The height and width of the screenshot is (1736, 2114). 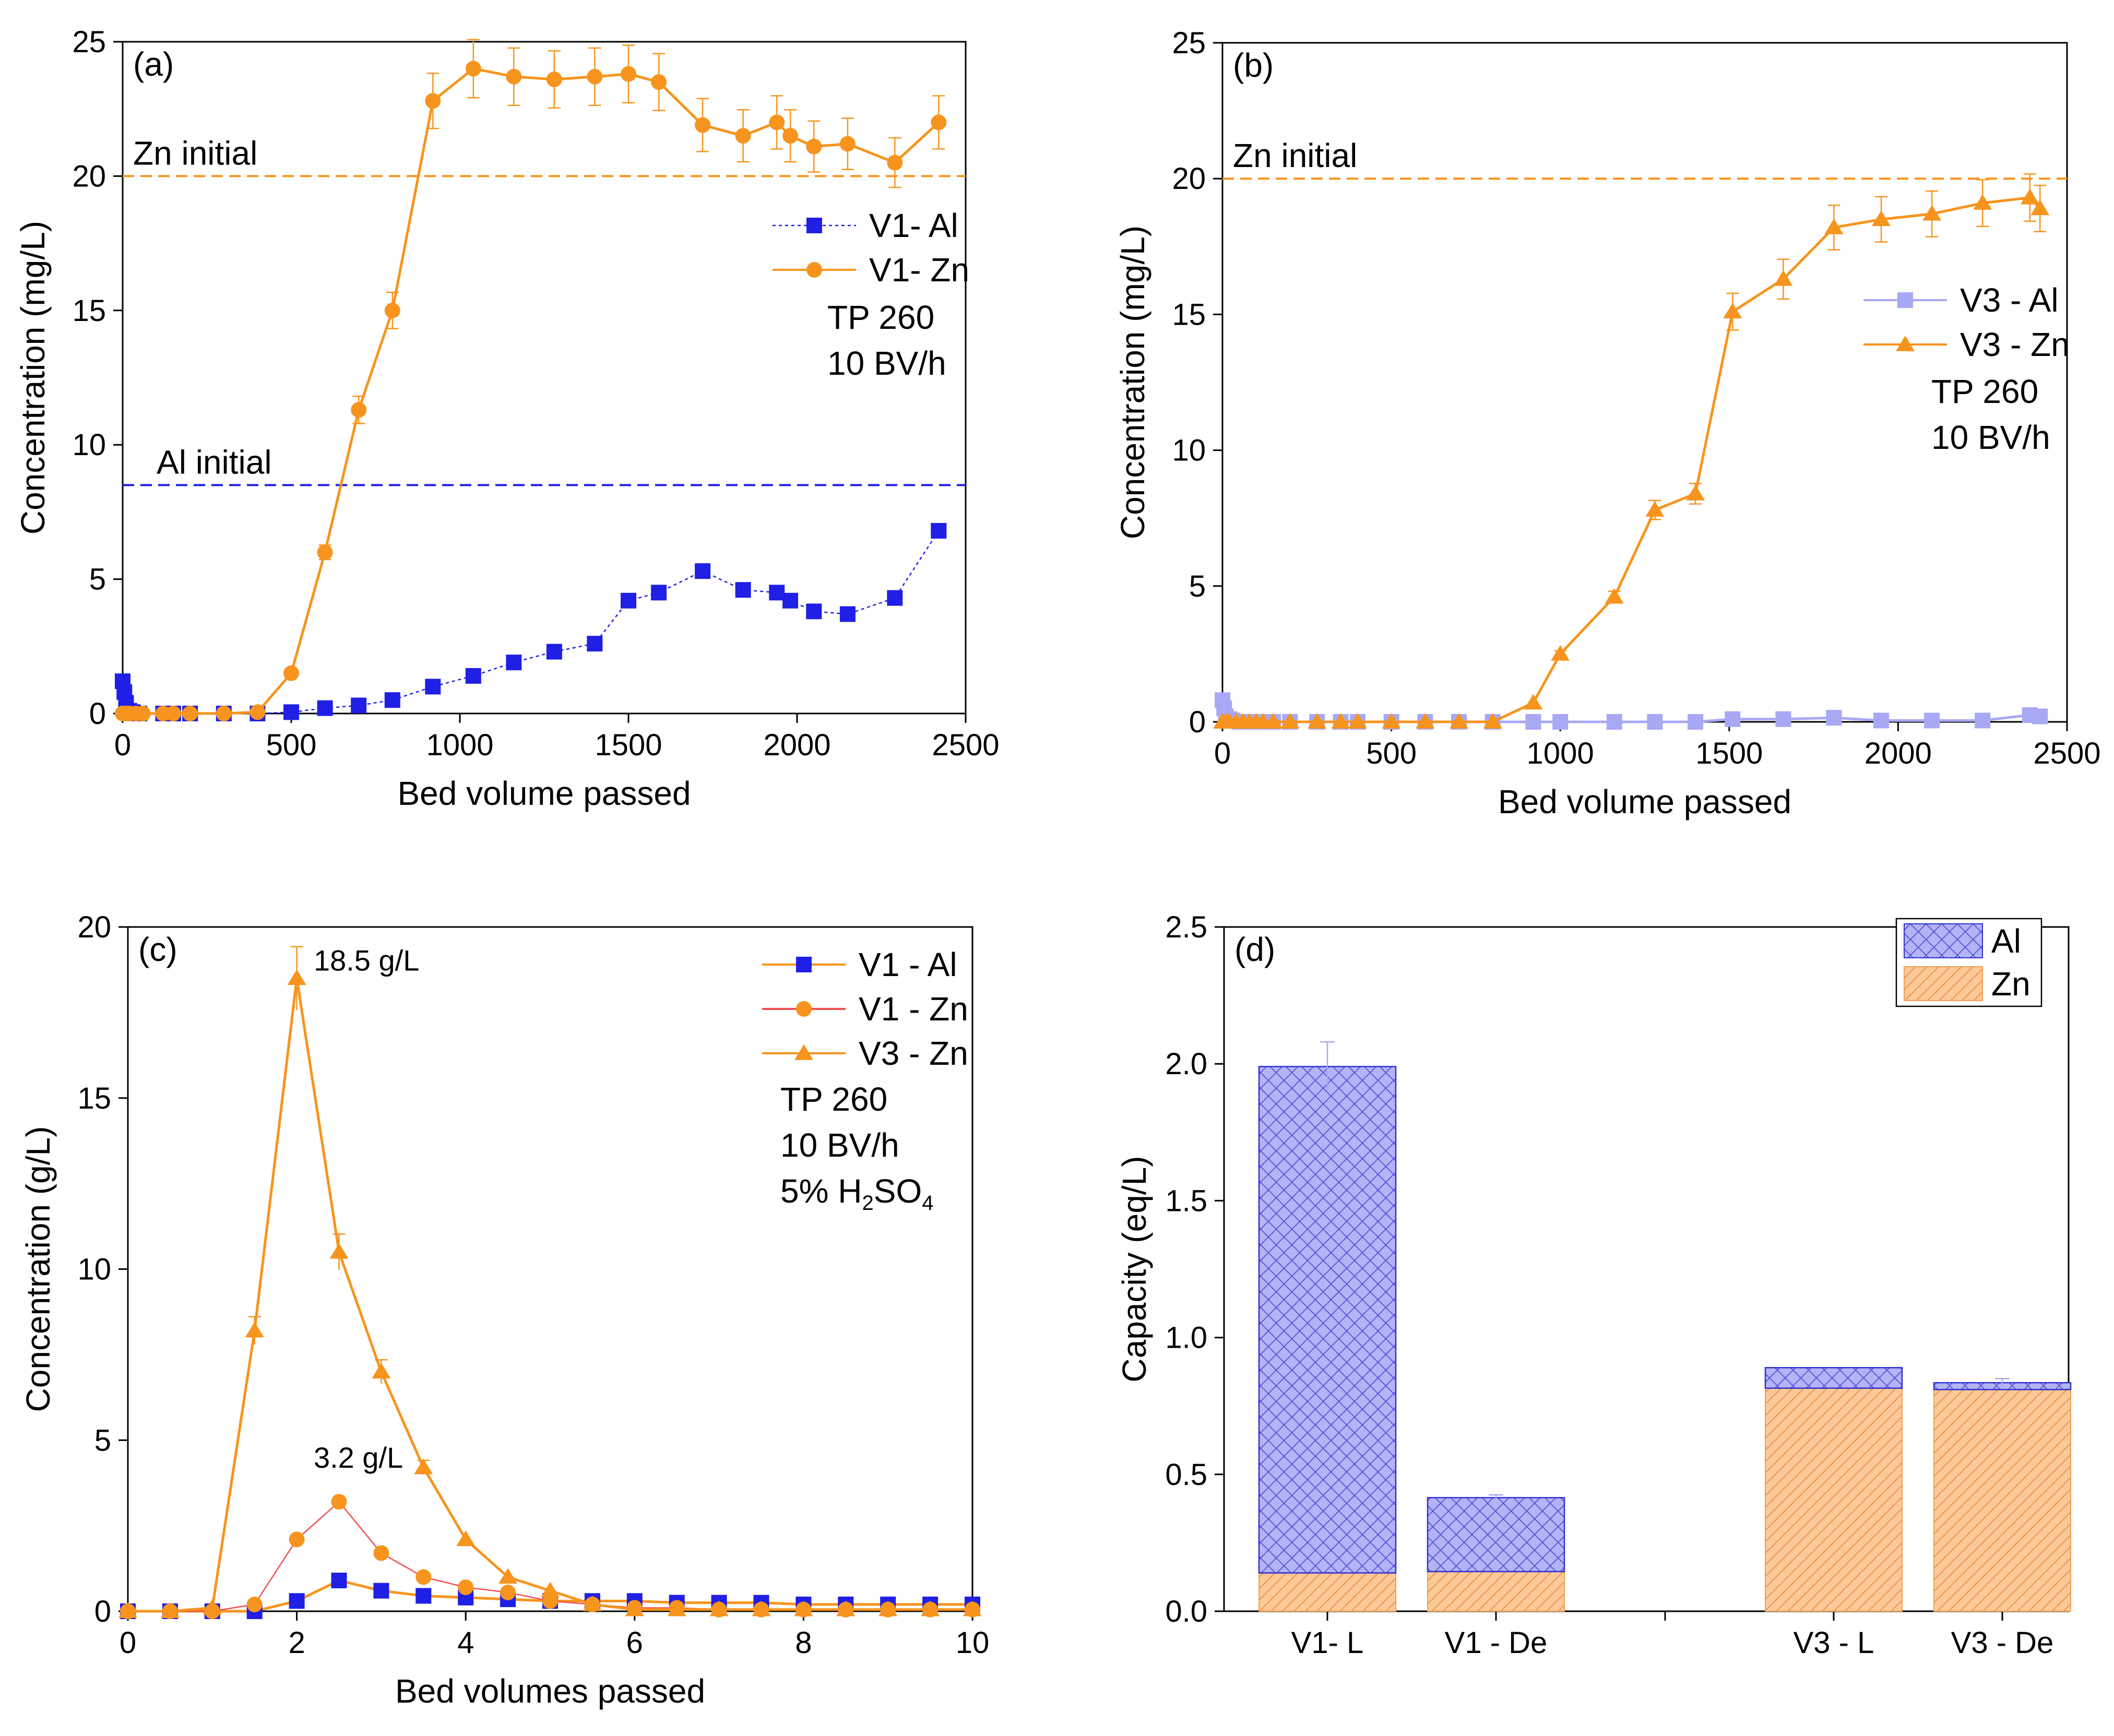 What do you see at coordinates (868, 1203) in the screenshot?
I see `subscript: 2` at bounding box center [868, 1203].